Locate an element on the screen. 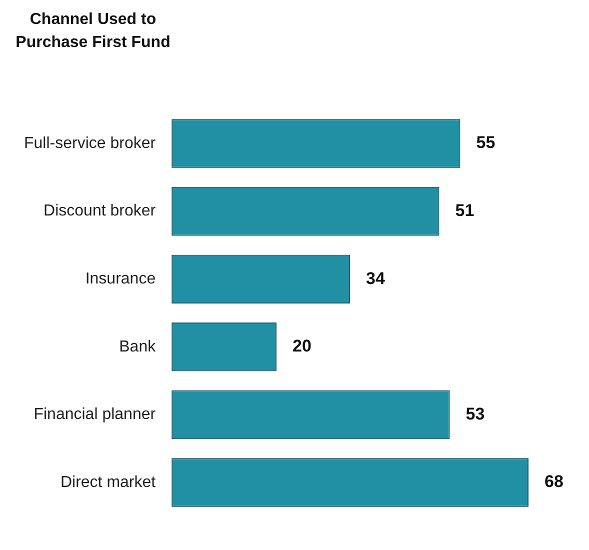 The image size is (589, 550). y-tick-label: Financial planner is located at coordinates (95, 415).